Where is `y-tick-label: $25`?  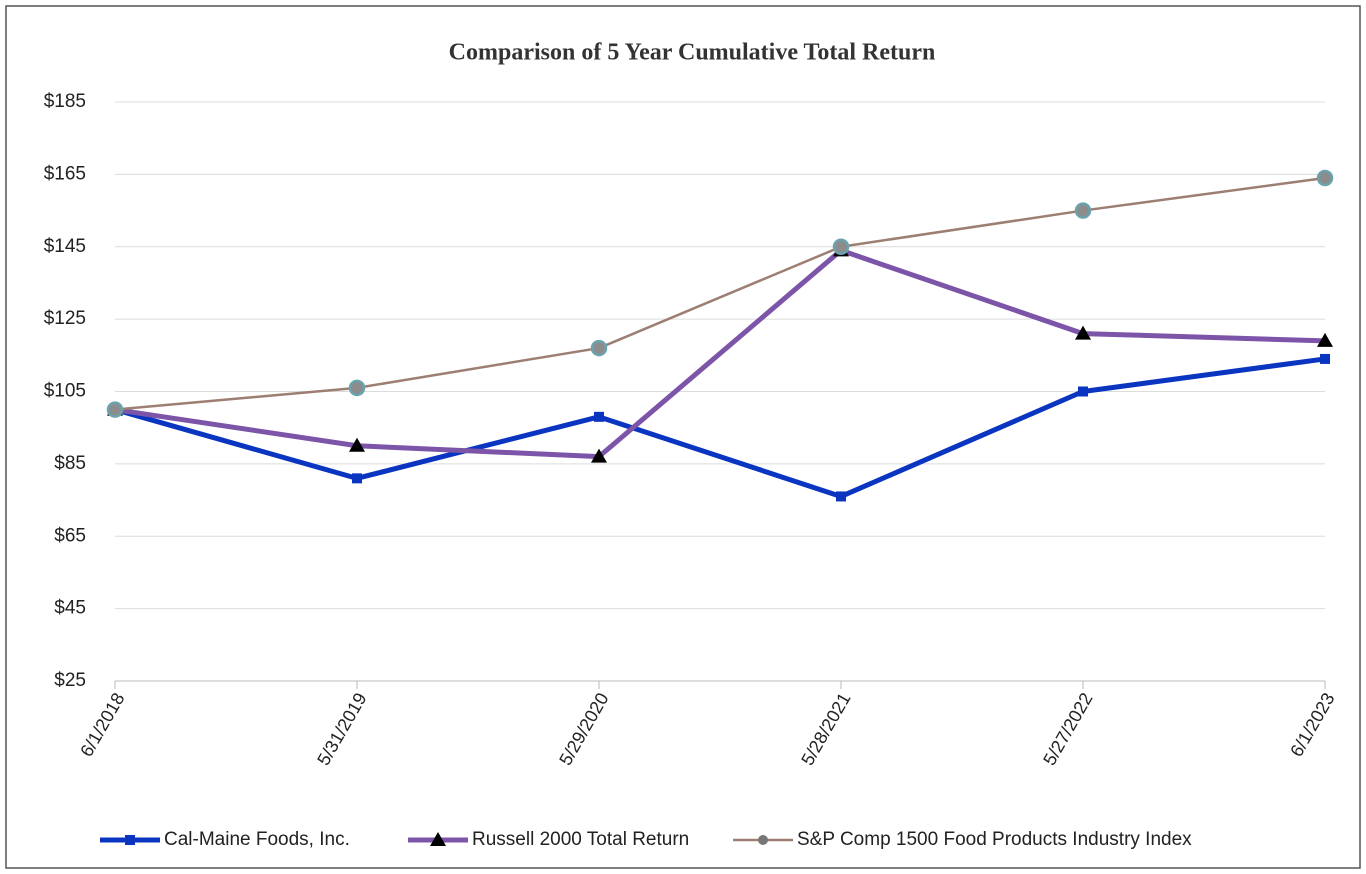 y-tick-label: $25 is located at coordinates (70, 680).